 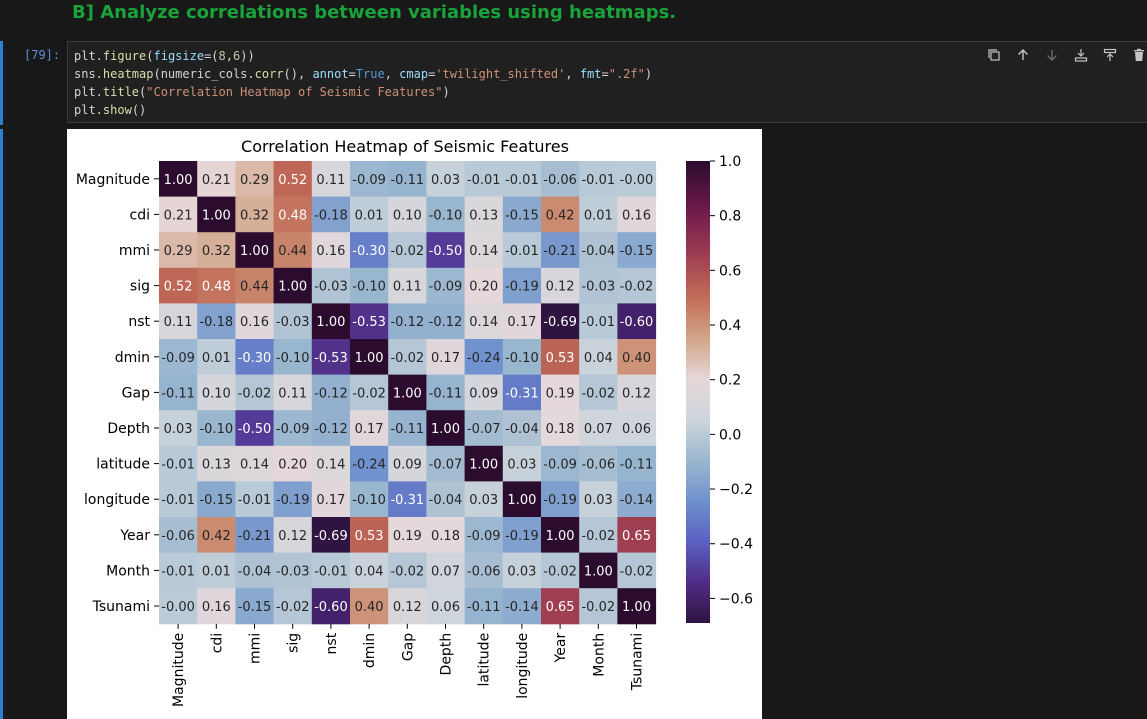 I want to click on heatmap-annotation-1-4: -0.18, so click(x=331, y=215).